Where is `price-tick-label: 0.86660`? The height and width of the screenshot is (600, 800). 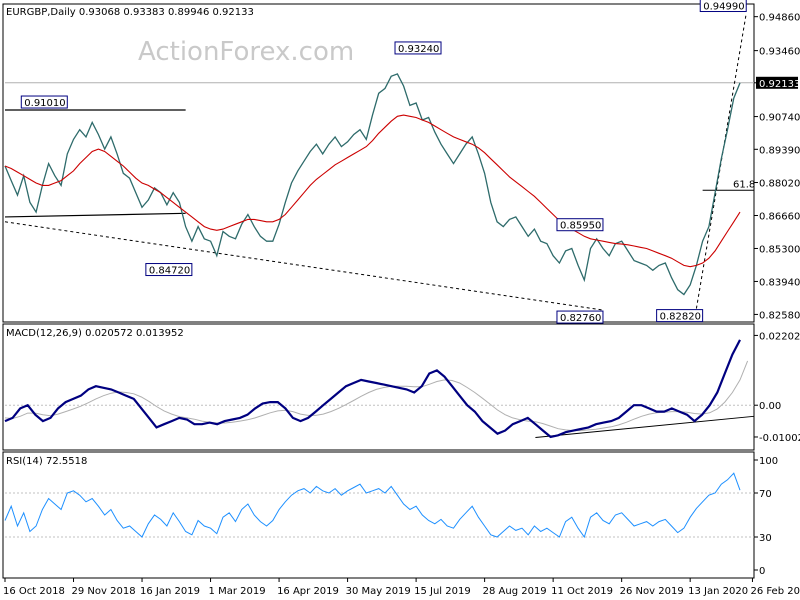
price-tick-label: 0.86660 is located at coordinates (779, 216).